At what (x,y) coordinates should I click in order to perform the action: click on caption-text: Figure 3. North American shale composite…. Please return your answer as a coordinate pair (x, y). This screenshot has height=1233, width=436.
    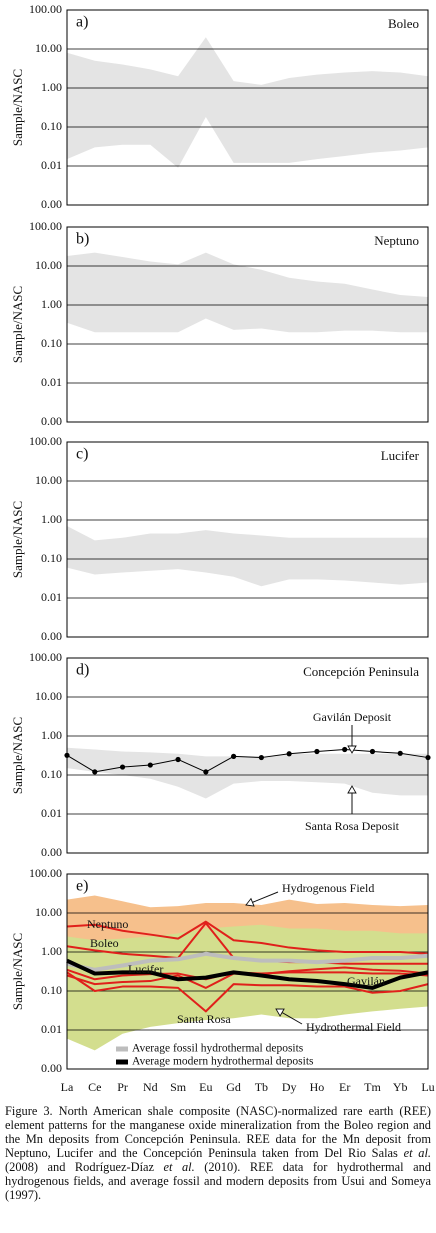
    Looking at the image, I should click on (218, 1132).